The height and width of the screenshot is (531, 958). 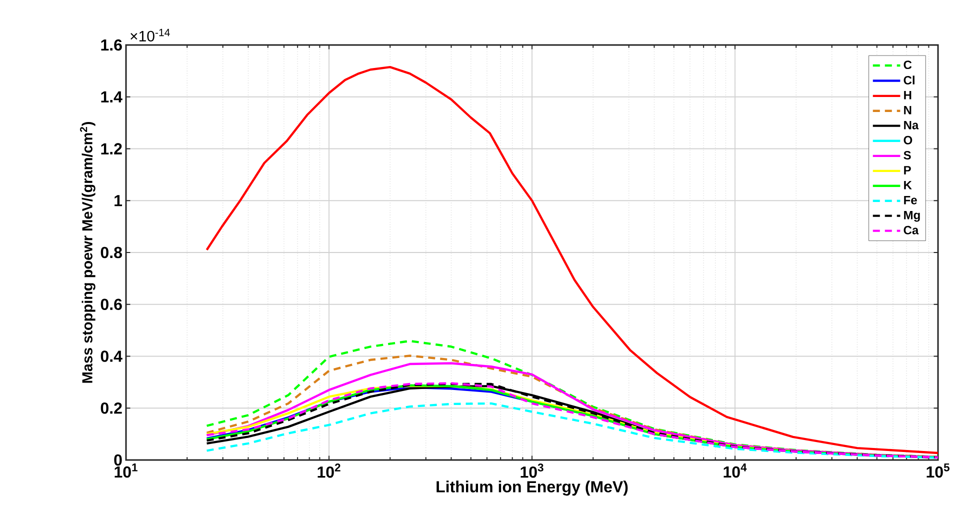 What do you see at coordinates (908, 110) in the screenshot?
I see `legend-label: N` at bounding box center [908, 110].